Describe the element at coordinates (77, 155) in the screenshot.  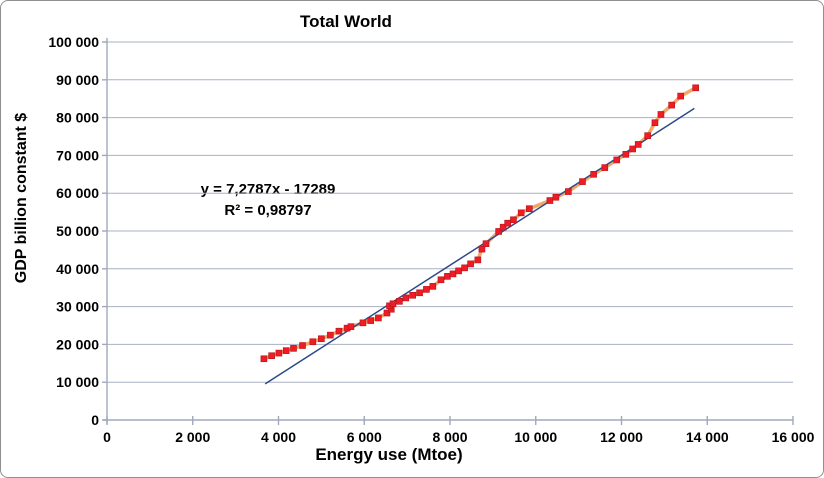
I see `y-tick-label: 70 000` at that location.